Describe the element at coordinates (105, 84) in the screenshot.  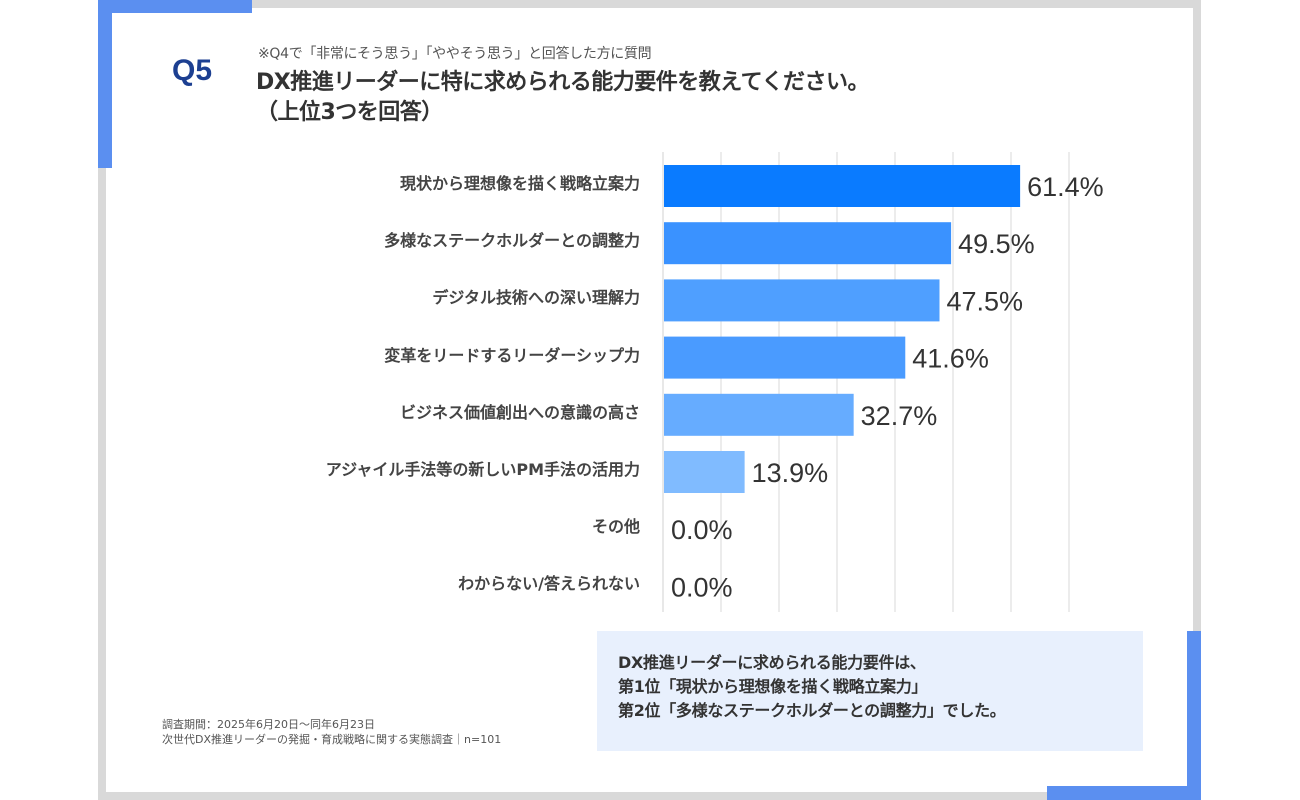
I see `corner-accent-left` at that location.